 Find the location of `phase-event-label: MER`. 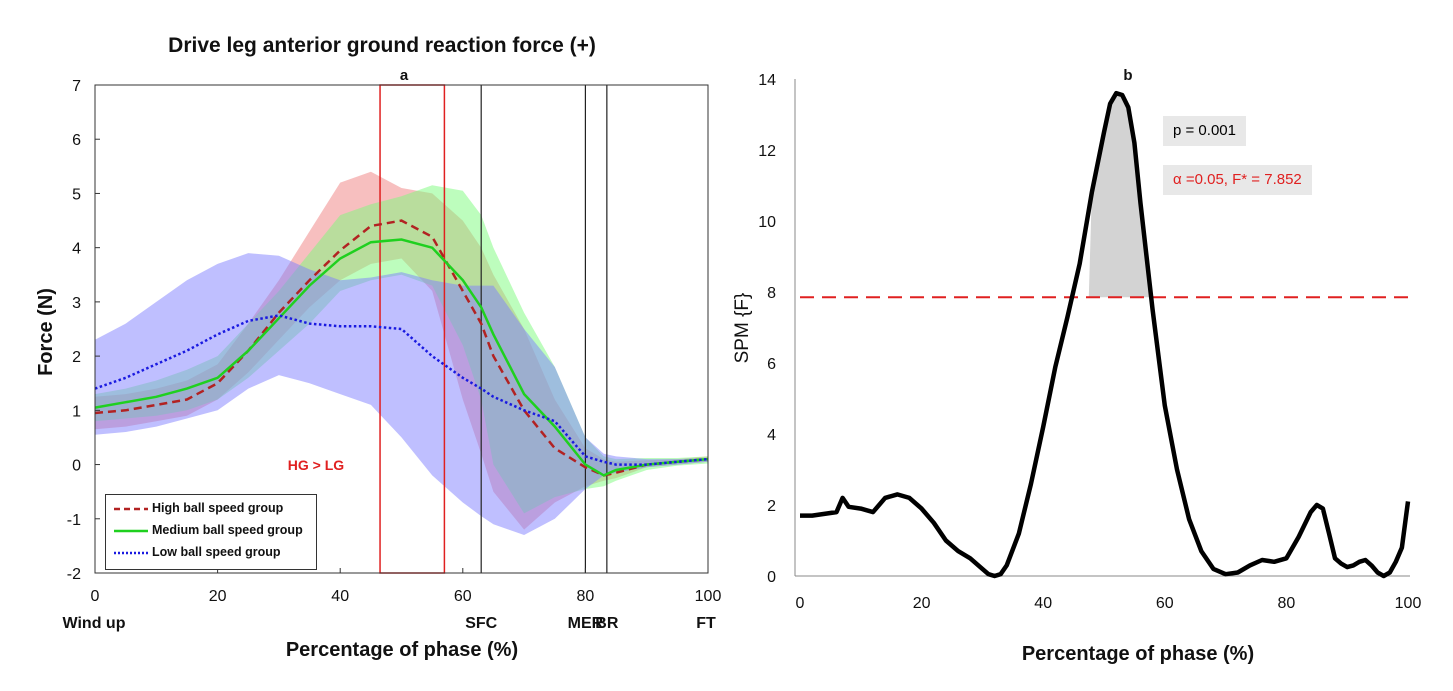

phase-event-label: MER is located at coordinates (586, 623).